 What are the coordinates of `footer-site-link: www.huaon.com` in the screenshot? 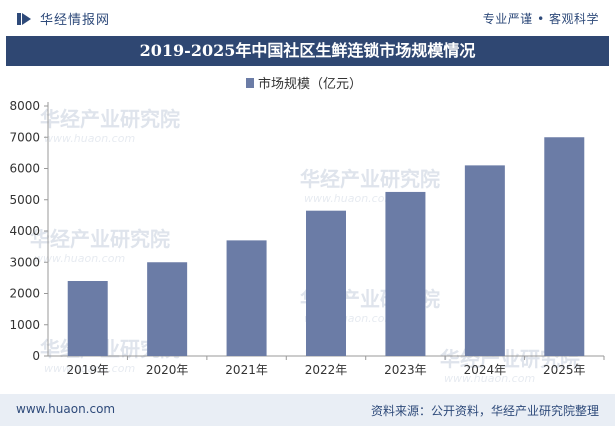 It's located at (66, 409).